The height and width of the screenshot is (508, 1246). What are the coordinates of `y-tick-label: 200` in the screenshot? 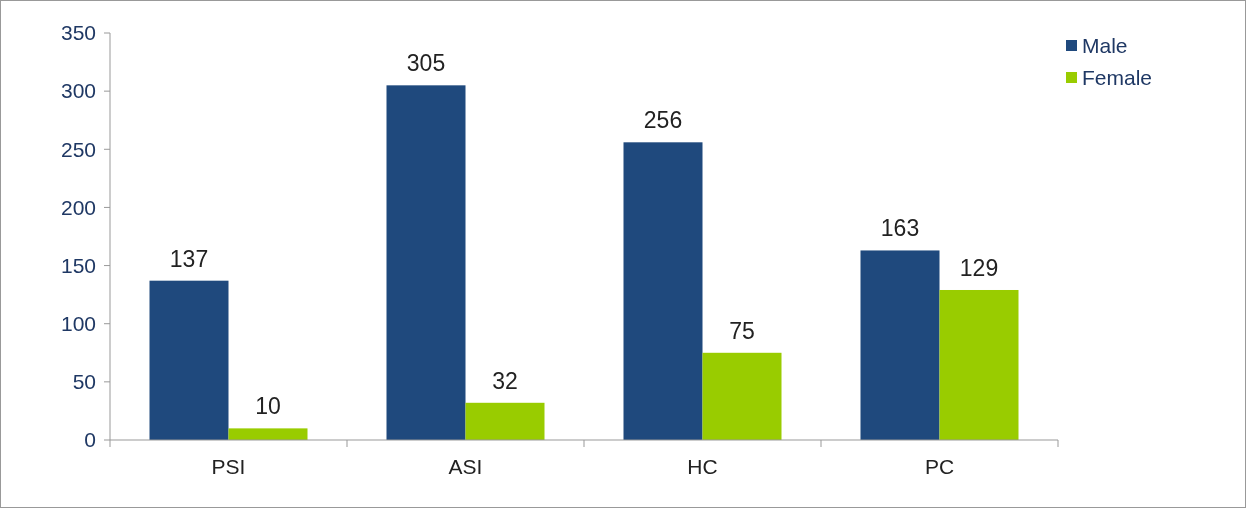 It's located at (78, 207).